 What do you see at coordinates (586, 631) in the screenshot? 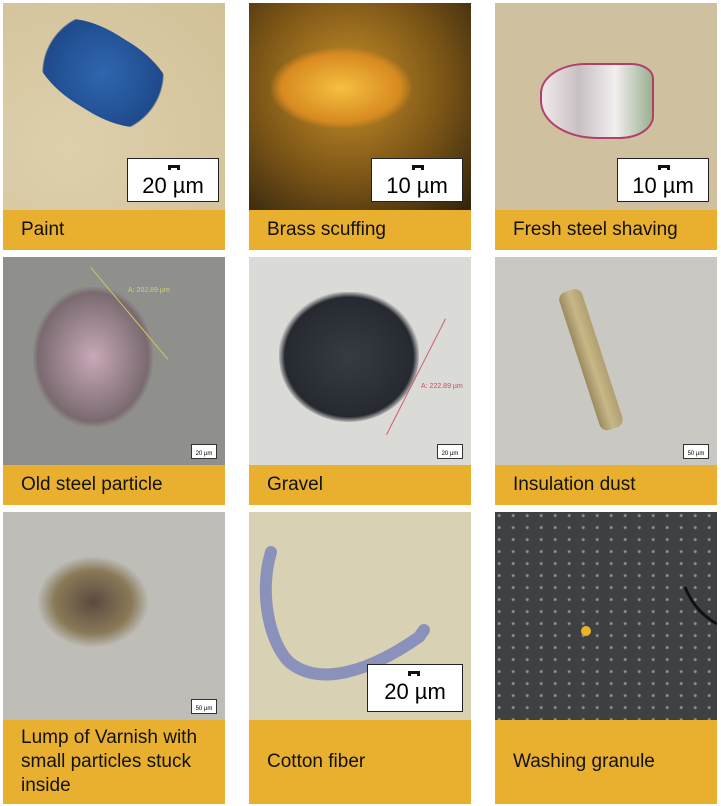
I see `washing-granule-particle` at bounding box center [586, 631].